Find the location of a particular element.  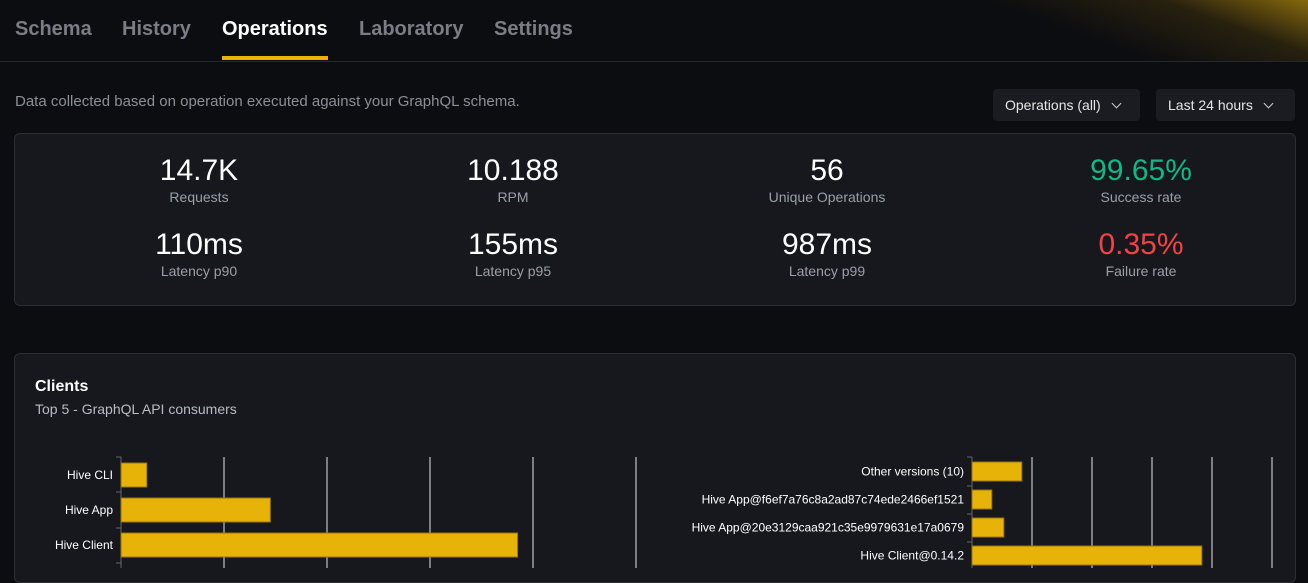

tab-operations: Operations is located at coordinates (275, 39).